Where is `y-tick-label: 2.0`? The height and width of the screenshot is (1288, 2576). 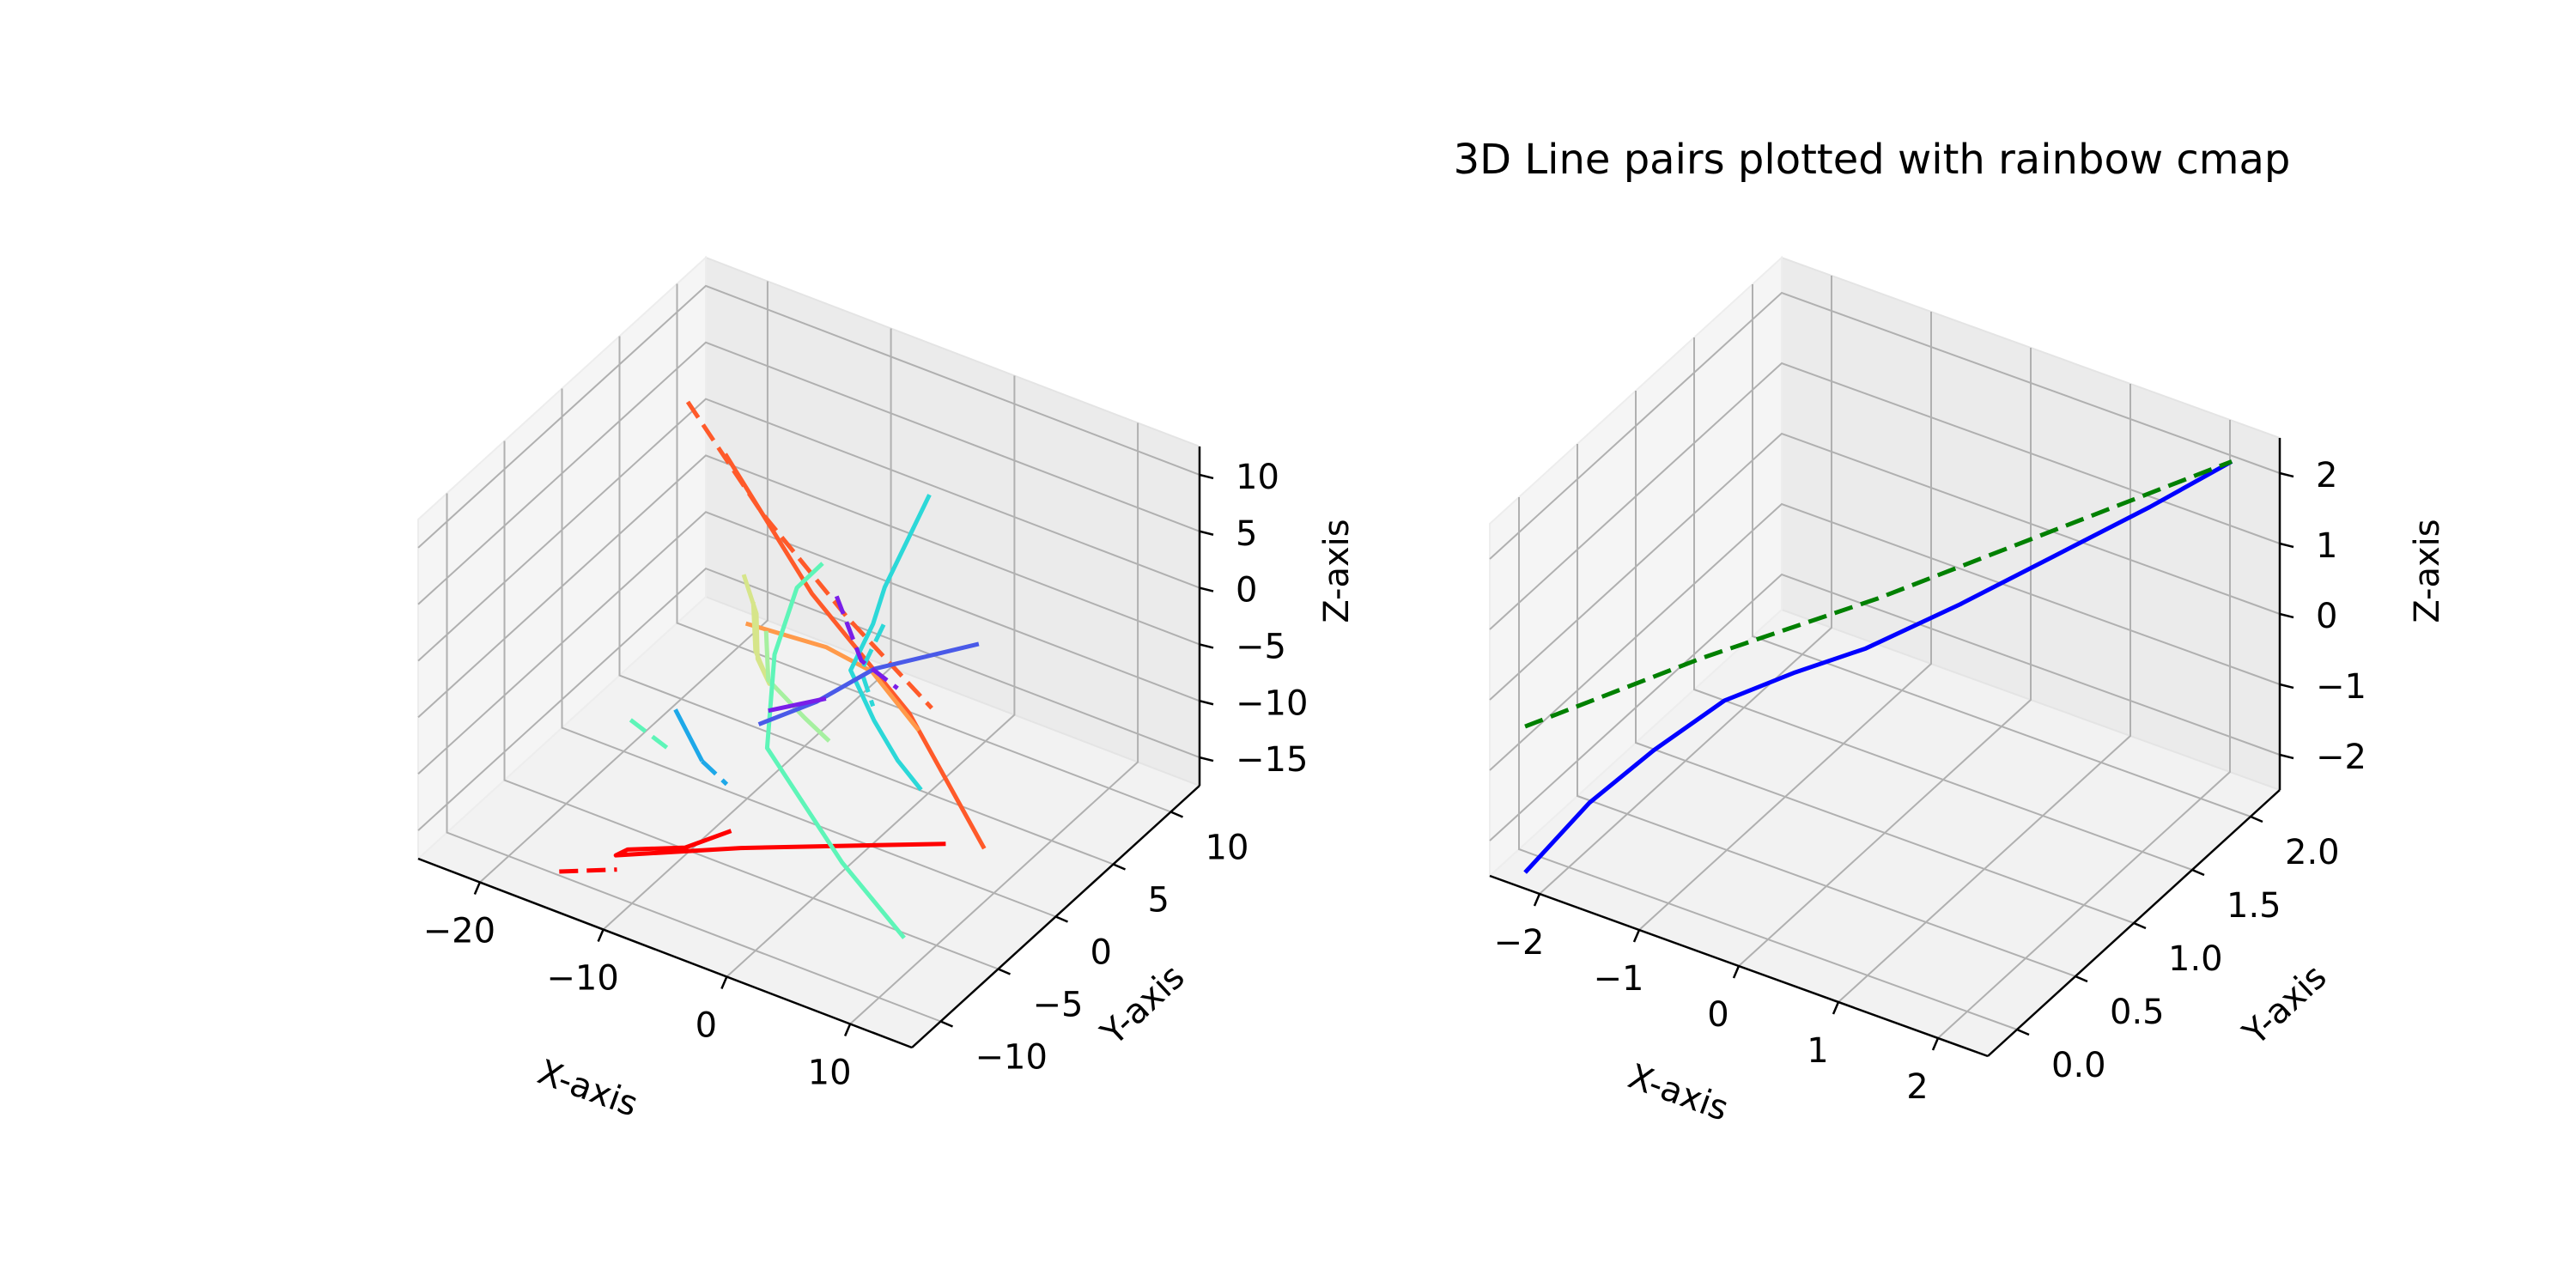 y-tick-label: 2.0 is located at coordinates (2312, 852).